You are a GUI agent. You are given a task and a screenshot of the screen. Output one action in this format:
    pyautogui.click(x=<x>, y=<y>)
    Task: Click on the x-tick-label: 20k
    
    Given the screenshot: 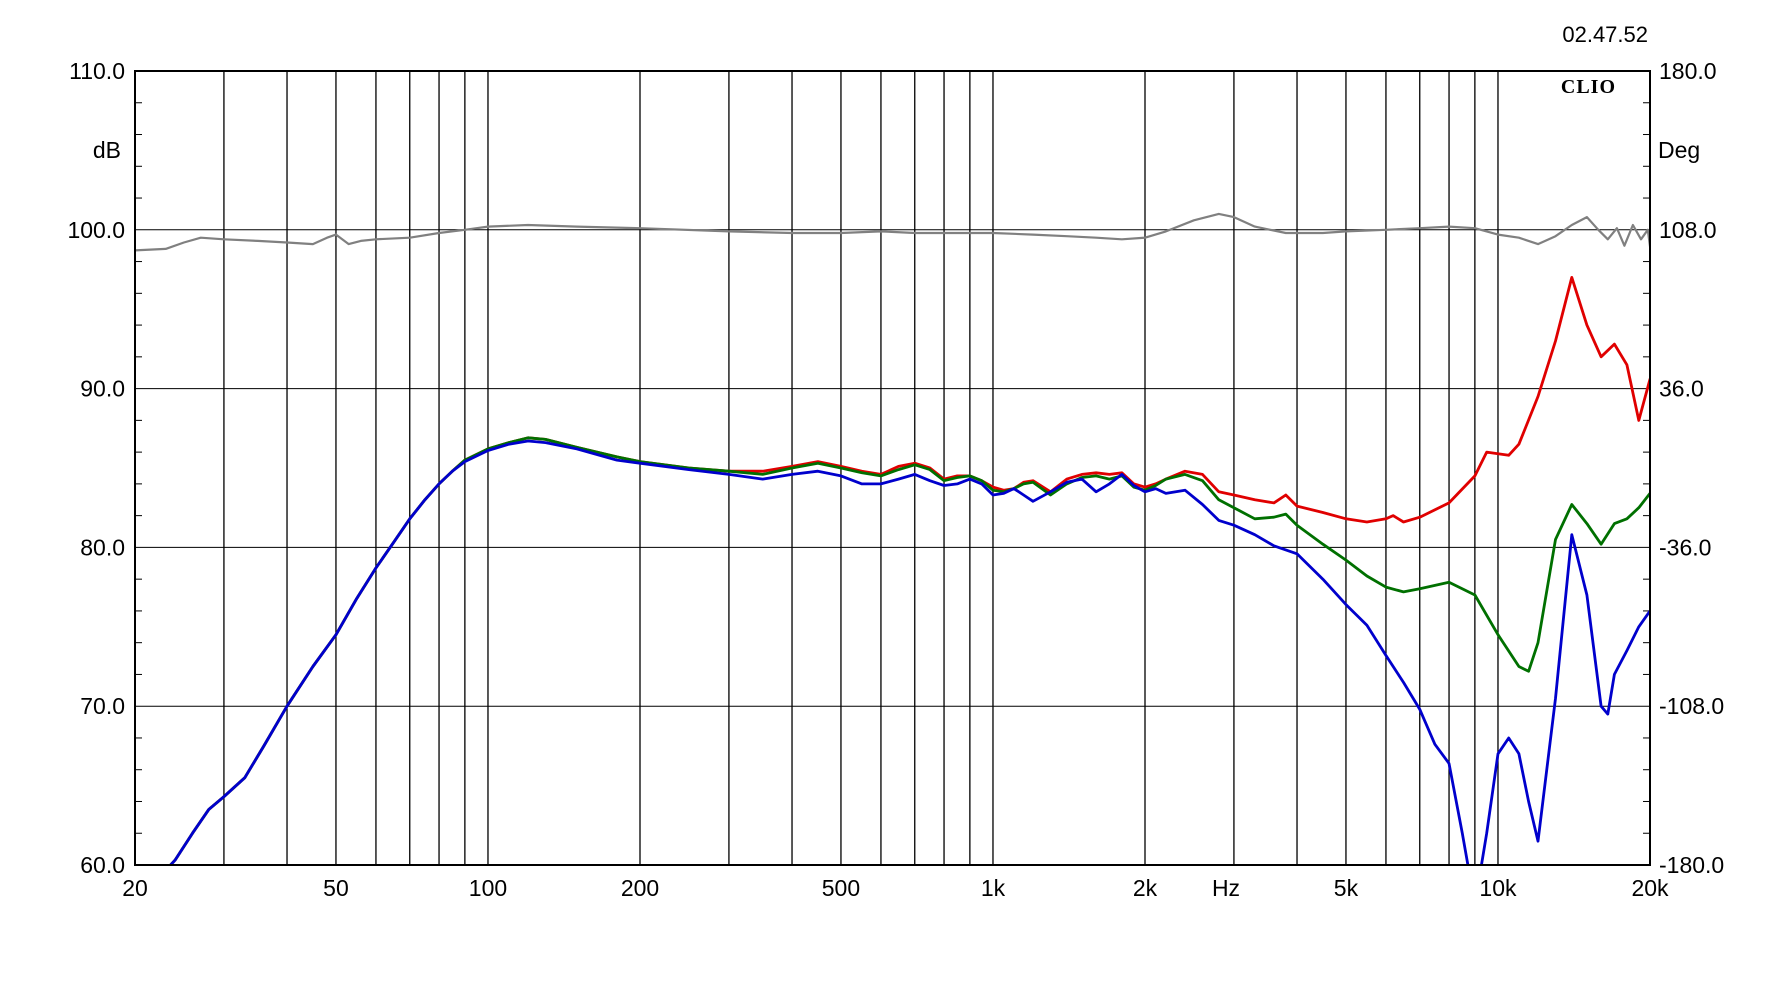 What is the action you would take?
    pyautogui.click(x=1650, y=888)
    